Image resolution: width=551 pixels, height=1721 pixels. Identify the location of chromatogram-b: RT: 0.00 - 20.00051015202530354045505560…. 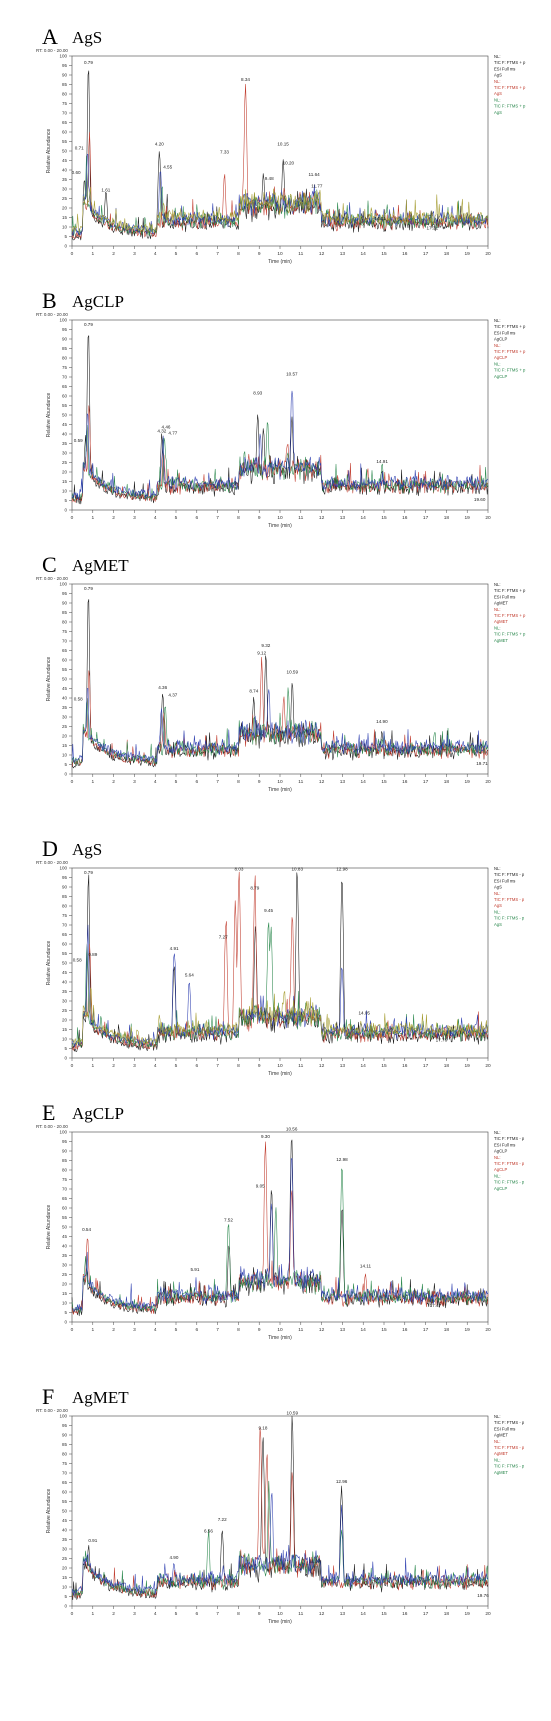
(281, 420).